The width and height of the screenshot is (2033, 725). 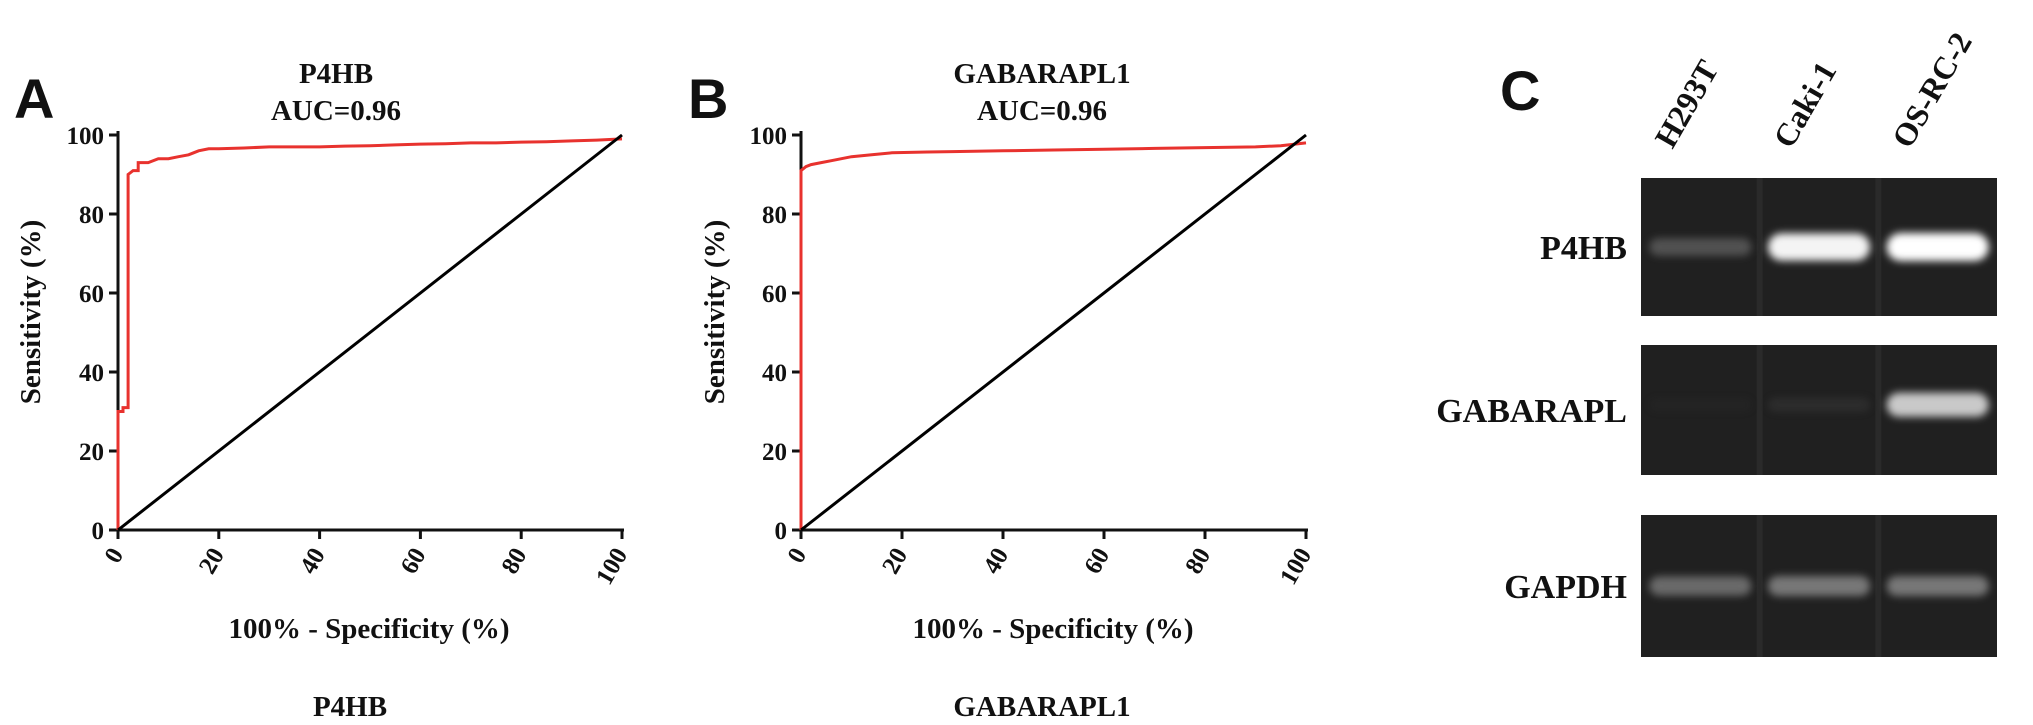 I want to click on gel-row: P4HB, so click(x=1768, y=247).